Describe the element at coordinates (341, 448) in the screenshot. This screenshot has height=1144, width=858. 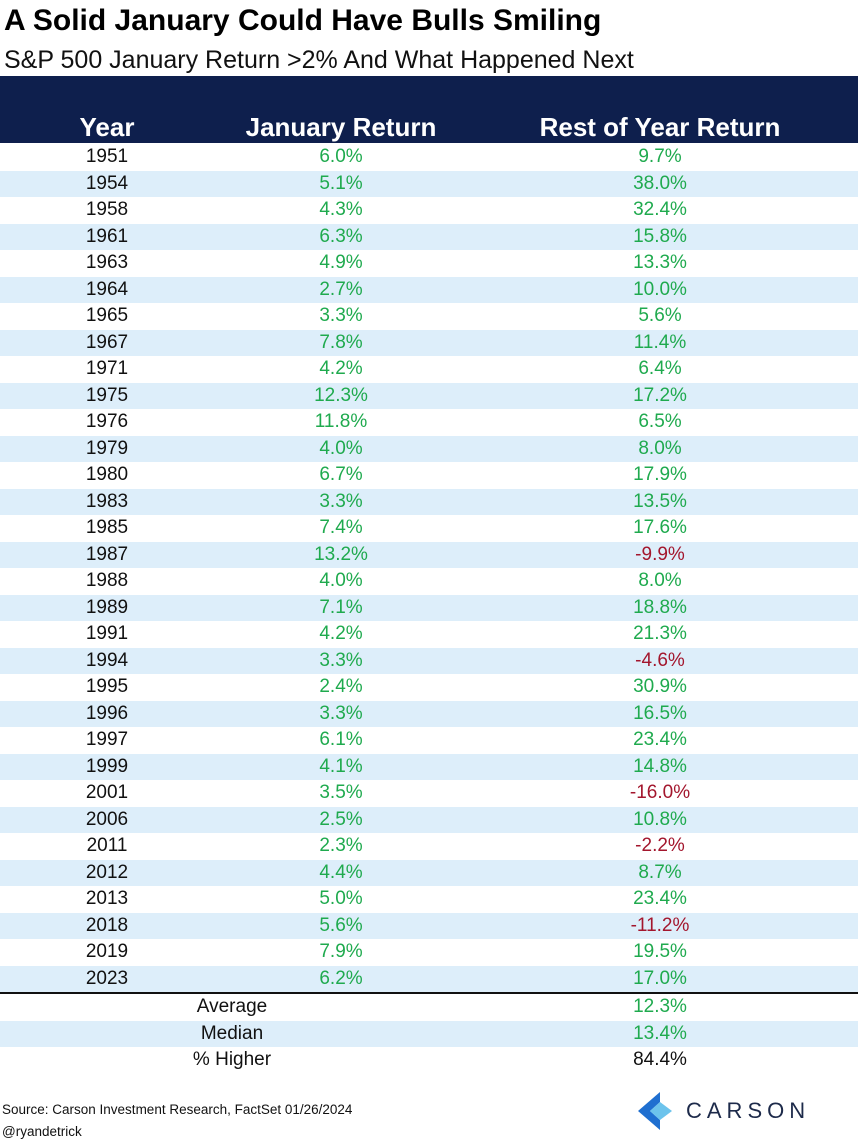
I see `january-return-cell: 4.0%` at that location.